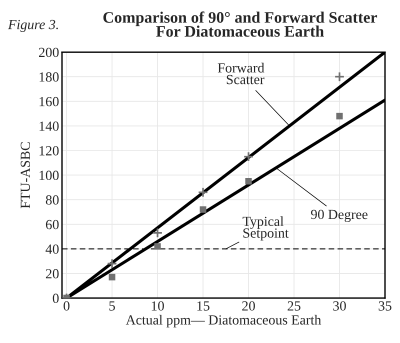 The height and width of the screenshot is (343, 400). What do you see at coordinates (49, 175) in the screenshot?
I see `y-tick-label: 100` at bounding box center [49, 175].